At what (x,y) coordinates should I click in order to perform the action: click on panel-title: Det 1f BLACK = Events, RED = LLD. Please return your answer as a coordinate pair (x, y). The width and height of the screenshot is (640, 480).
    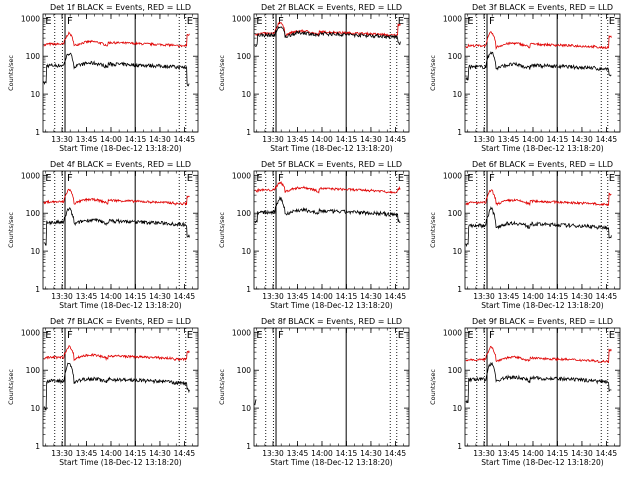
    Looking at the image, I should click on (120, 7).